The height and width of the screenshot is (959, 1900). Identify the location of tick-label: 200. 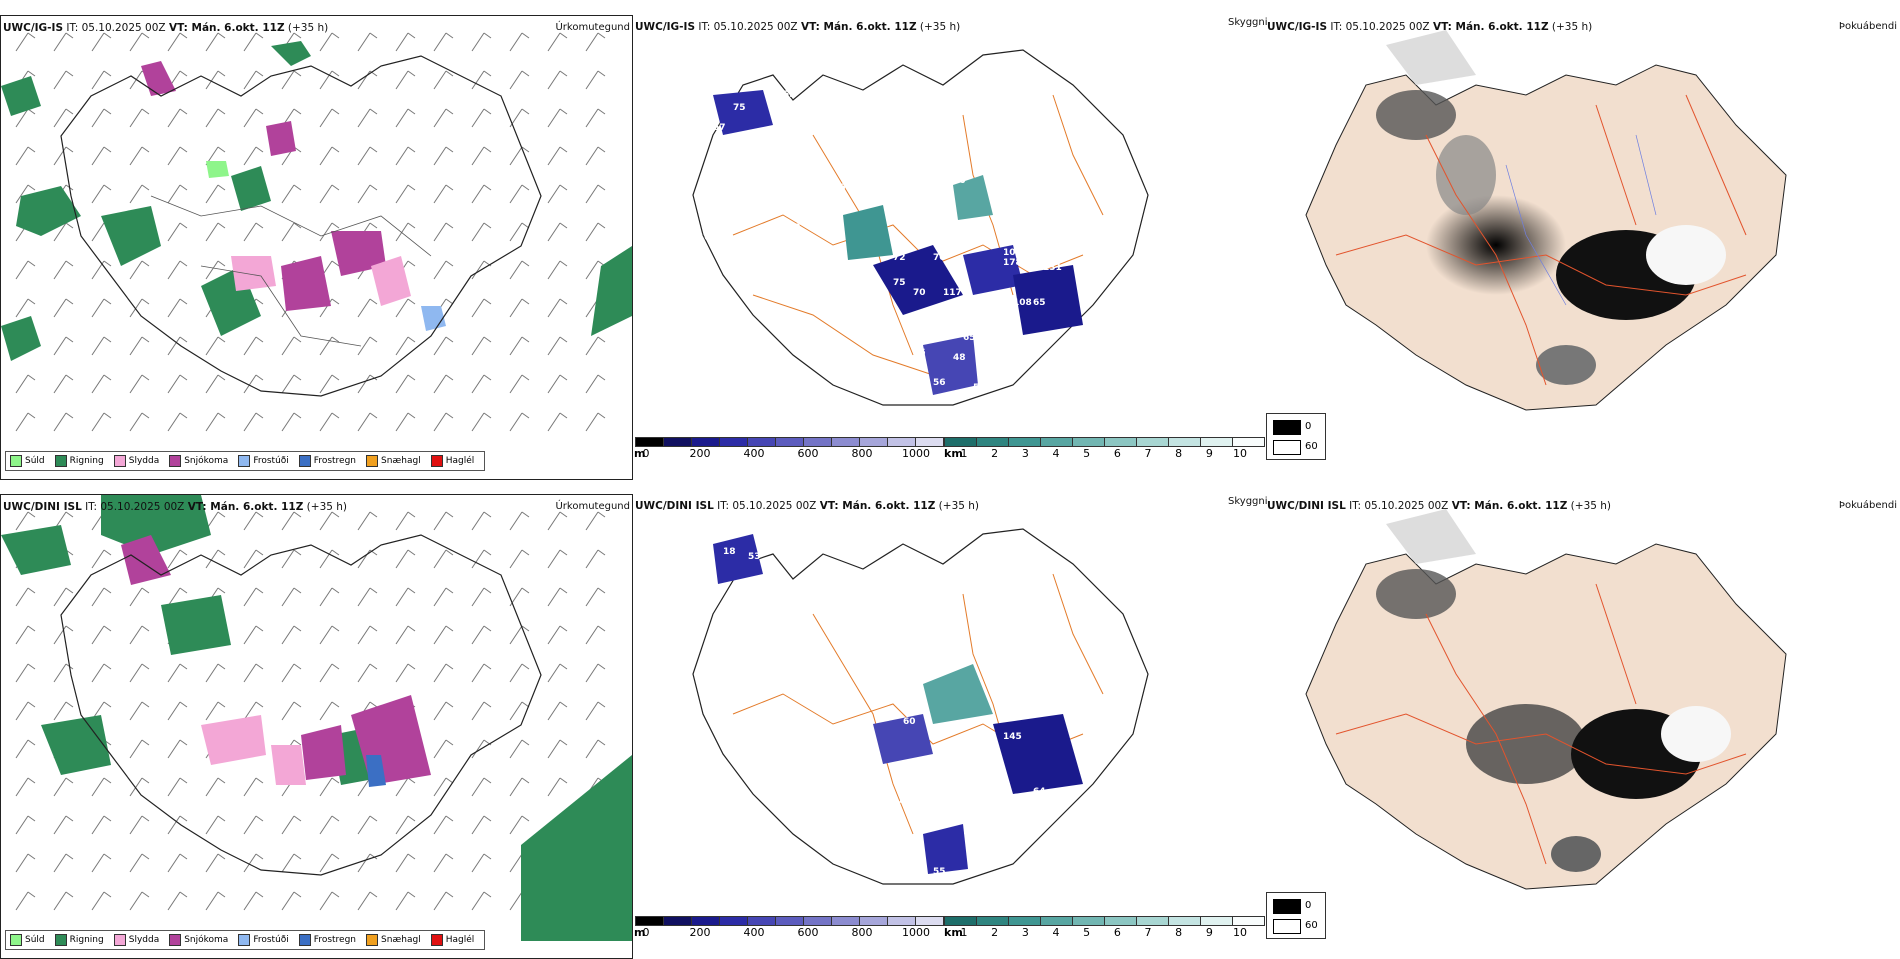
(700, 932).